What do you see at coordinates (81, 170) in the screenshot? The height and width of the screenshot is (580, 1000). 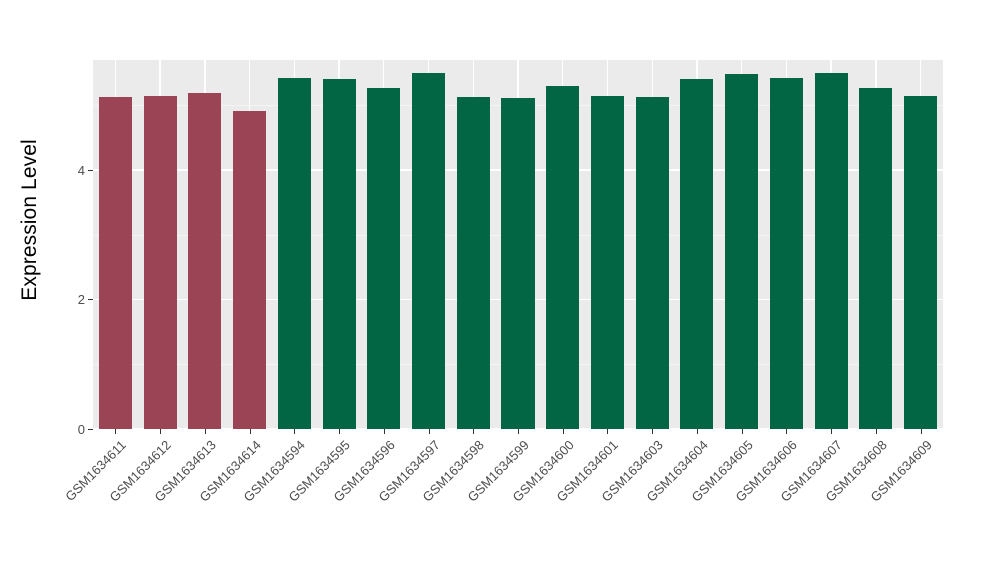 I see `y-axis-tick-label: 4` at bounding box center [81, 170].